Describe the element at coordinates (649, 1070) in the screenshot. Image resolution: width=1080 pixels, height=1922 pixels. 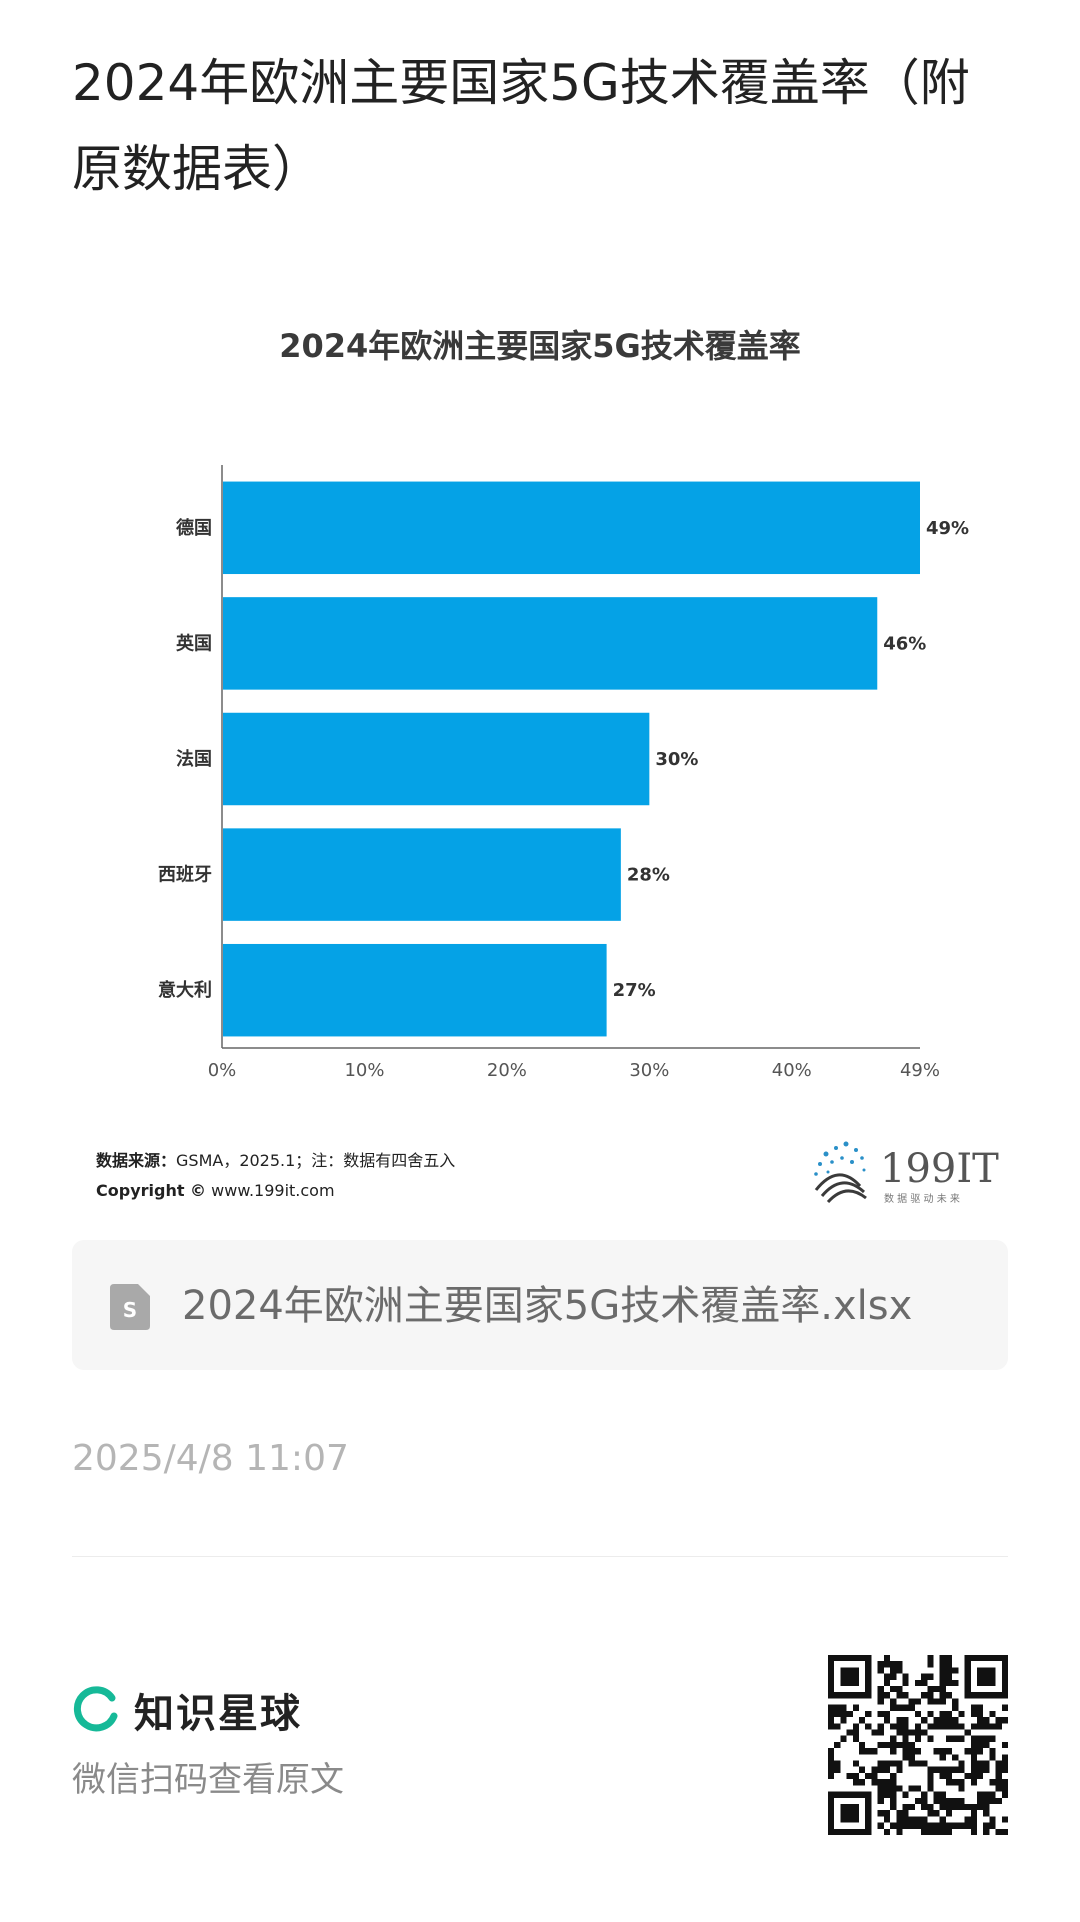
I see `x-tick-label: 30%` at that location.